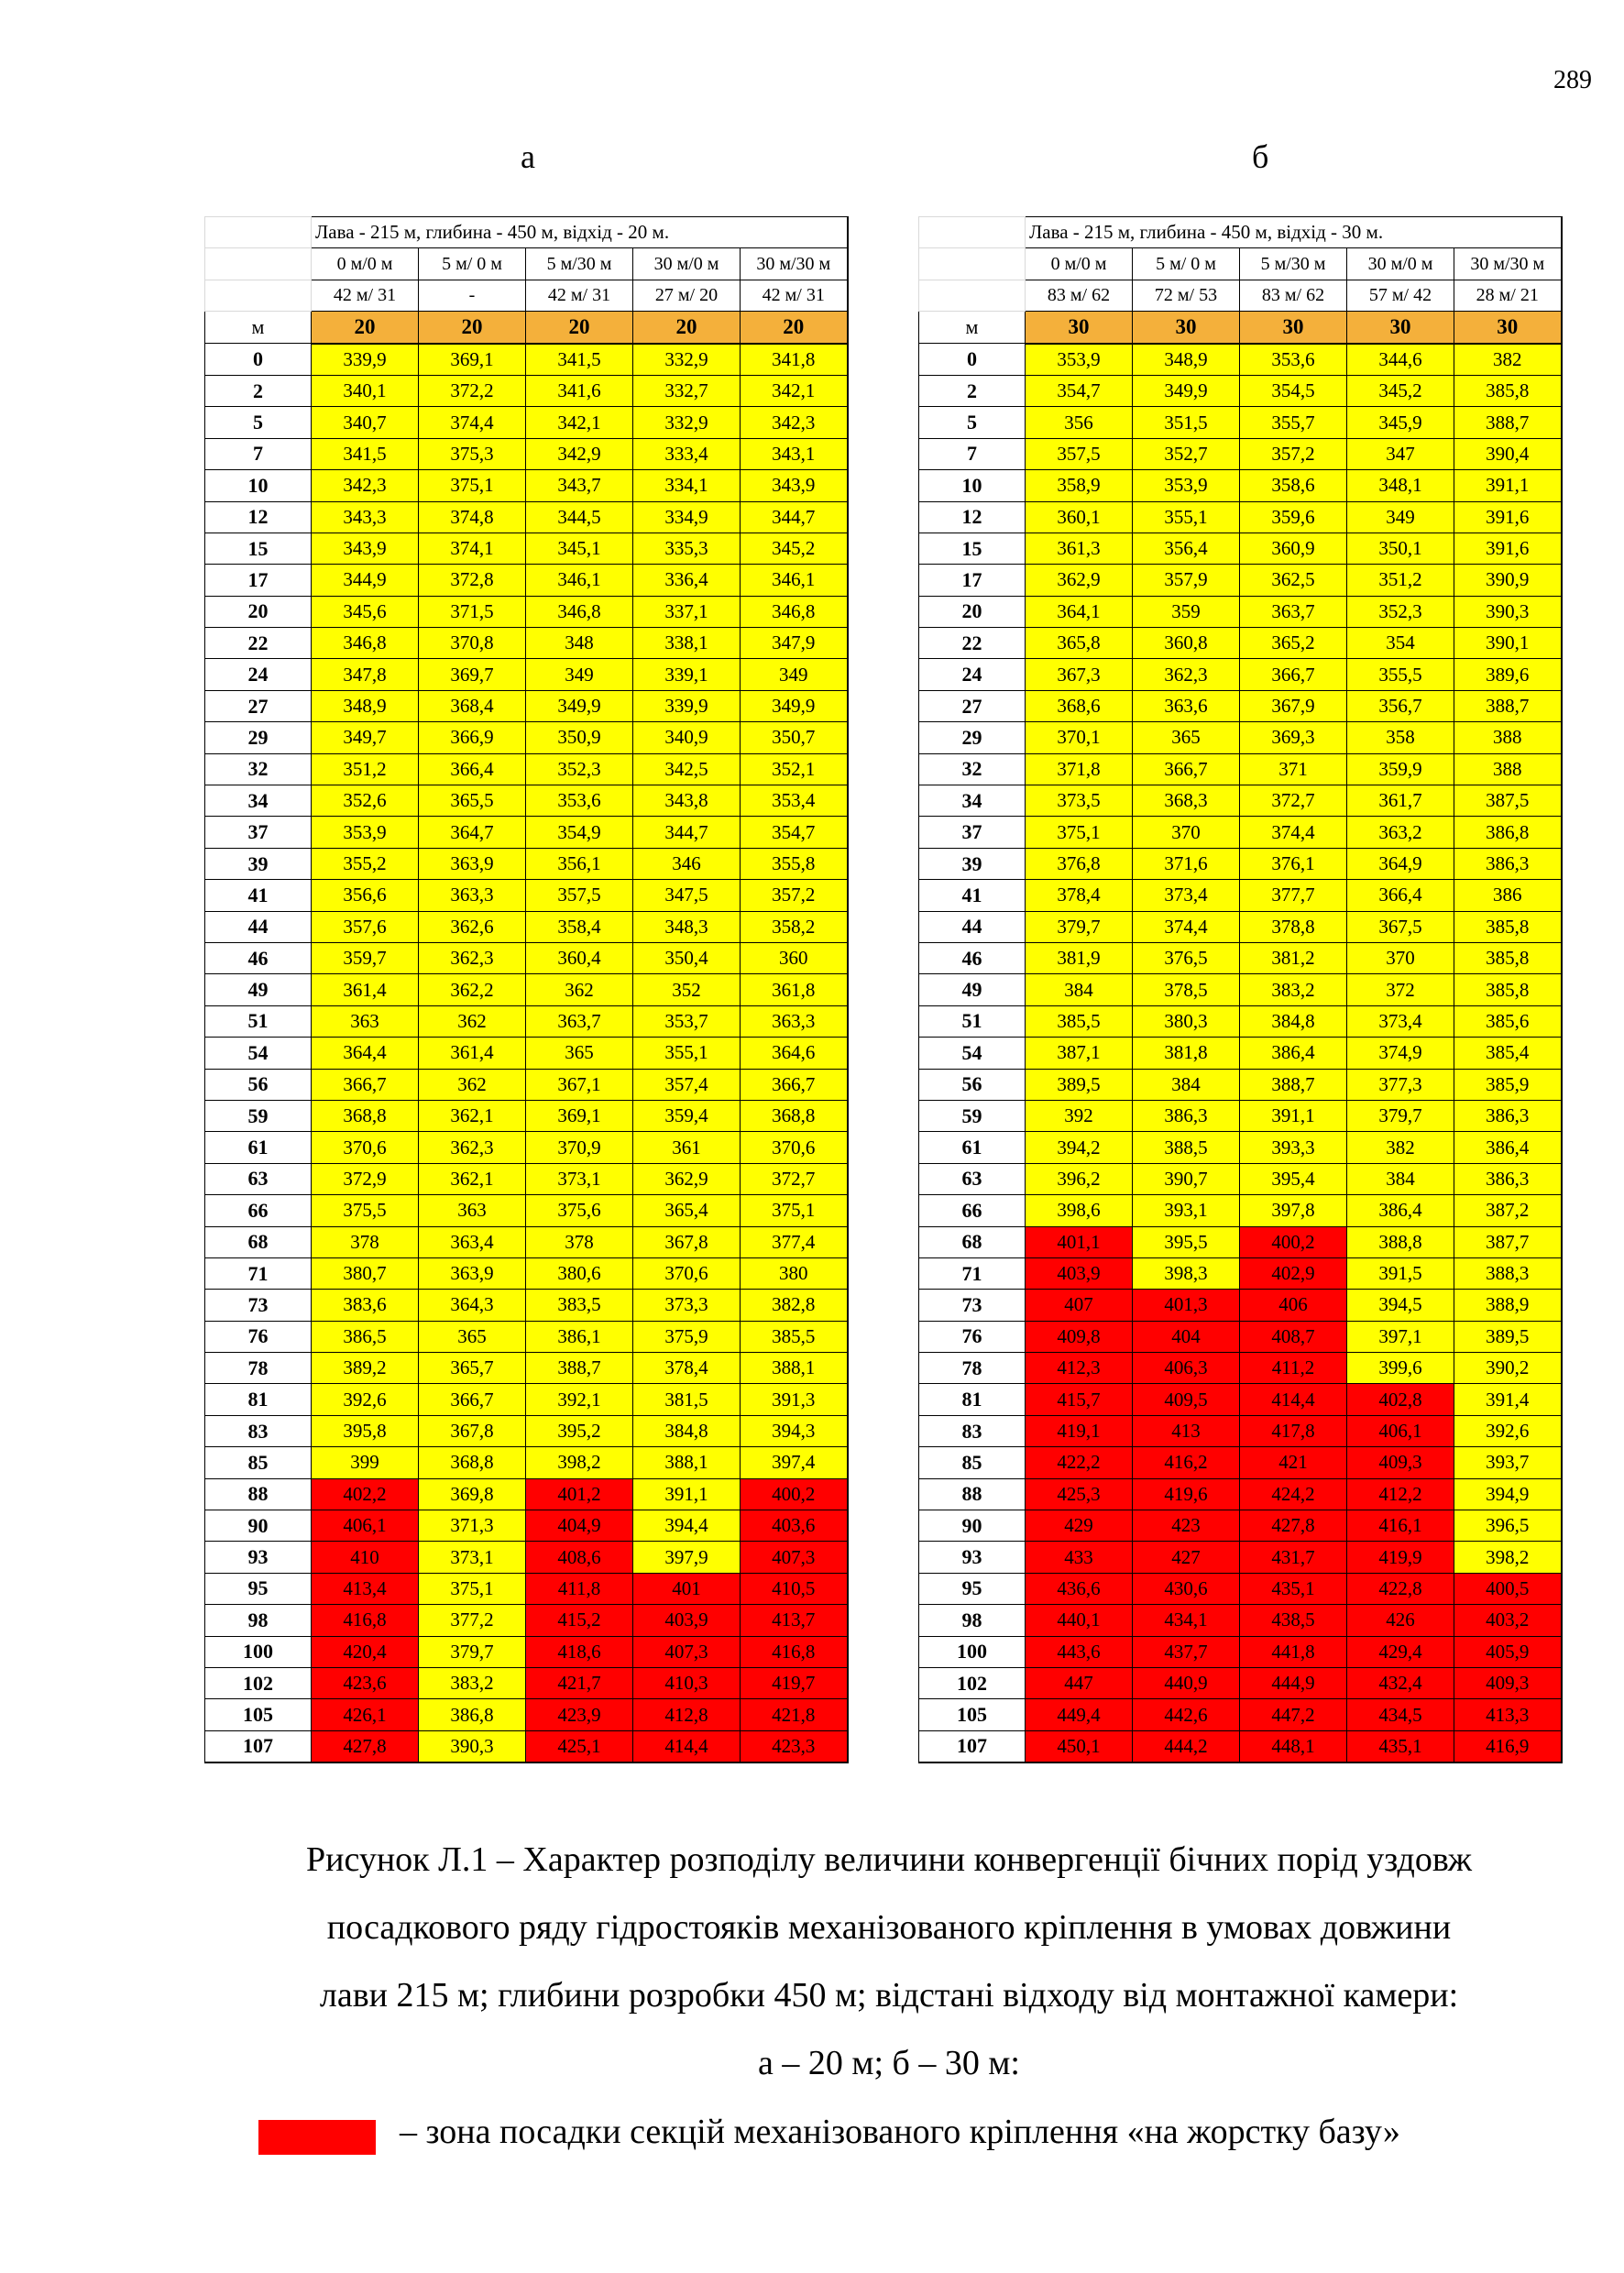 The height and width of the screenshot is (2273, 1624). I want to click on convergence-value: 343,9, so click(365, 549).